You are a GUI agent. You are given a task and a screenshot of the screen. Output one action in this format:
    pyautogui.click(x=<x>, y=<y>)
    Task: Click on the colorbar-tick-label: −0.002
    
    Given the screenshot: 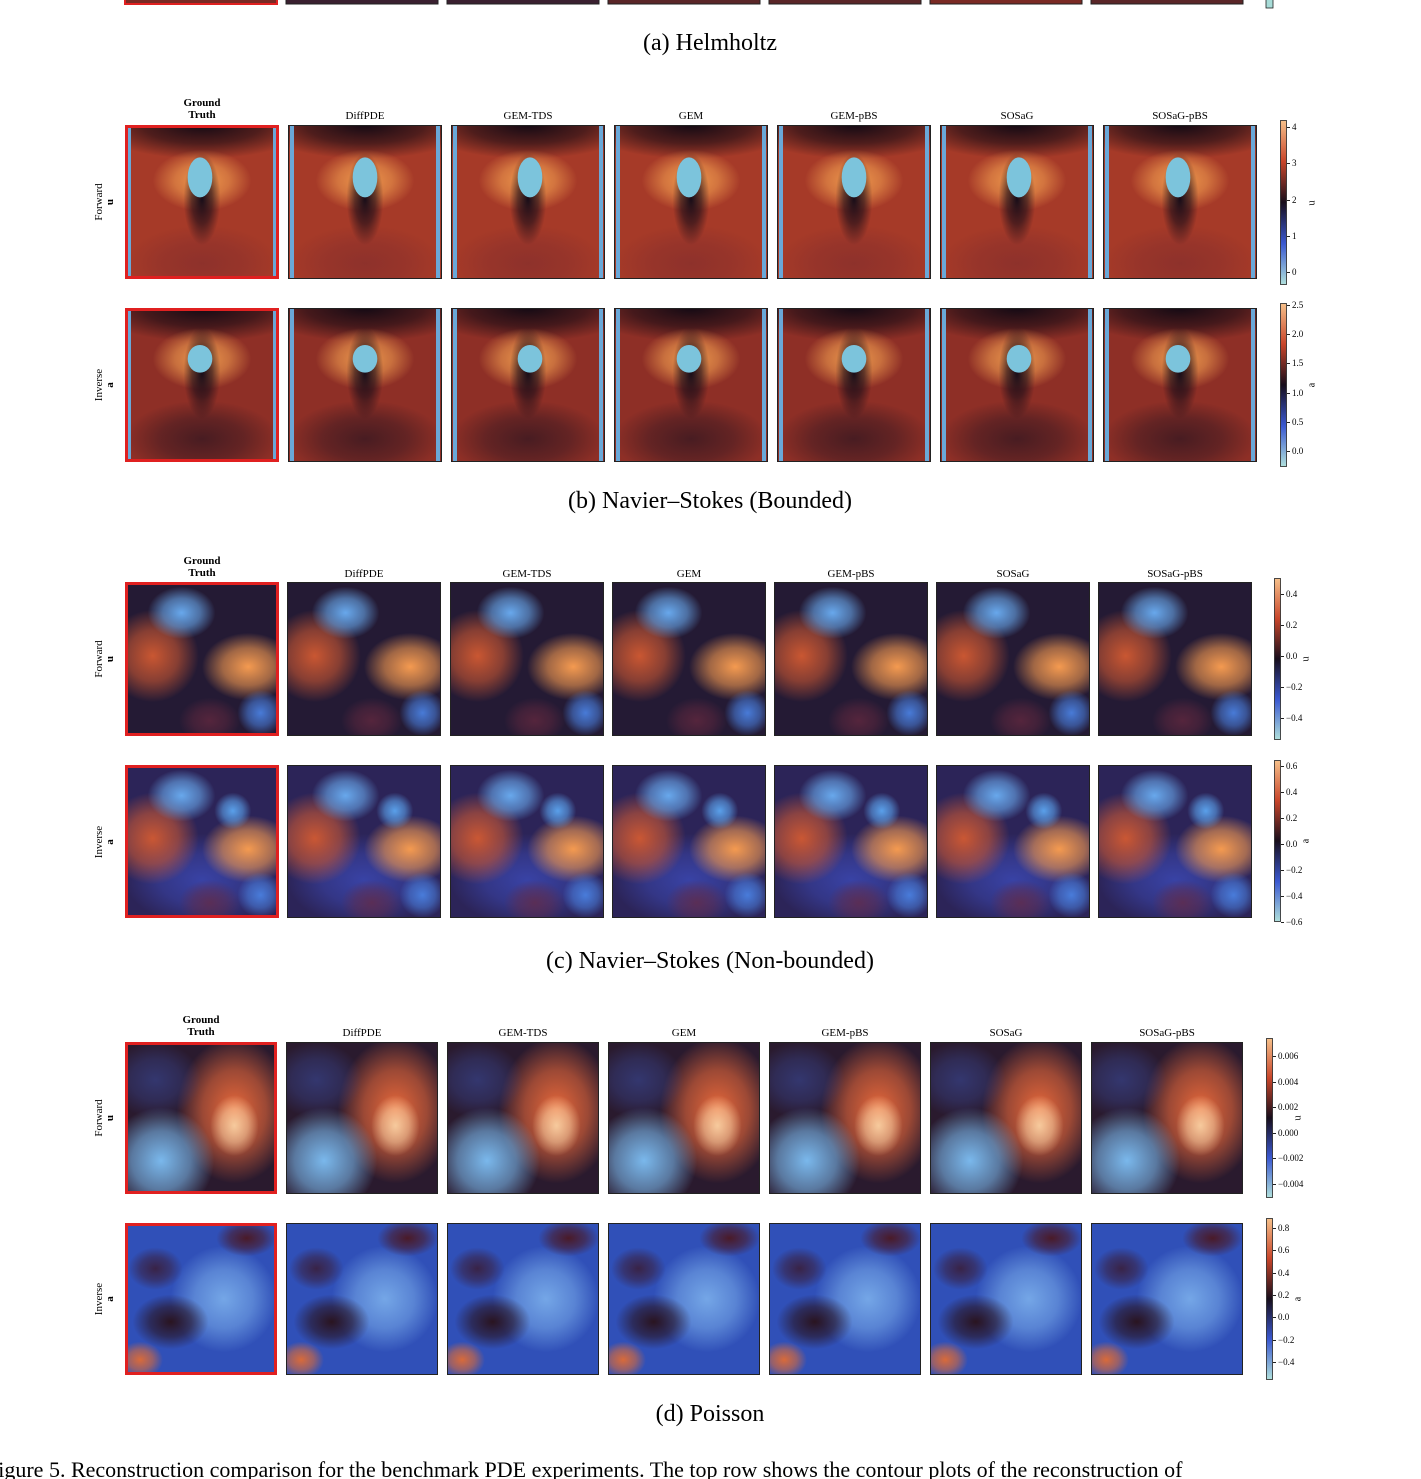 What is the action you would take?
    pyautogui.click(x=1291, y=1158)
    